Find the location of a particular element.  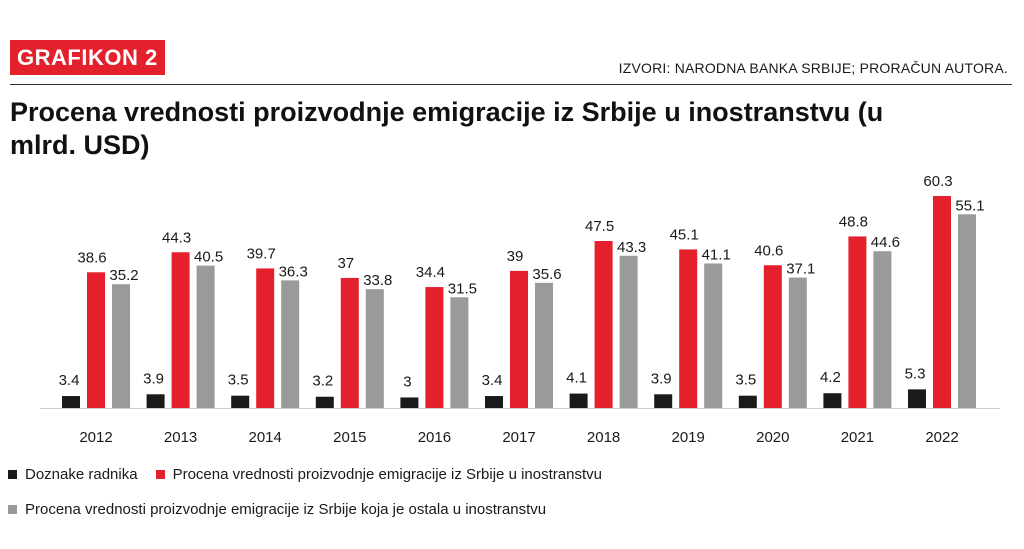

data-label-remained-2021: 44.6 is located at coordinates (885, 242).